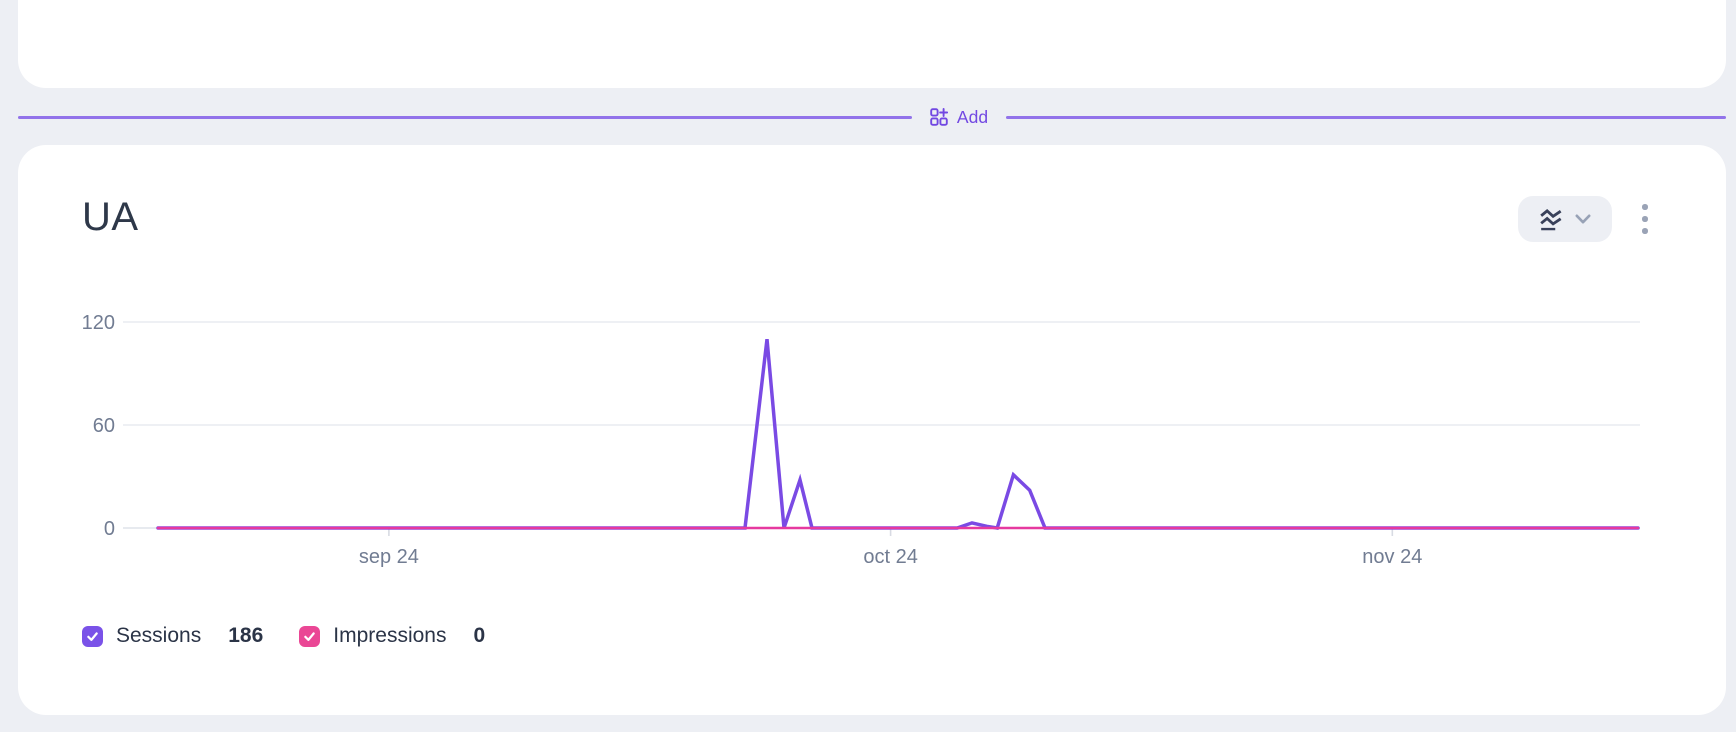 The image size is (1736, 732). I want to click on card-title: UA, so click(110, 217).